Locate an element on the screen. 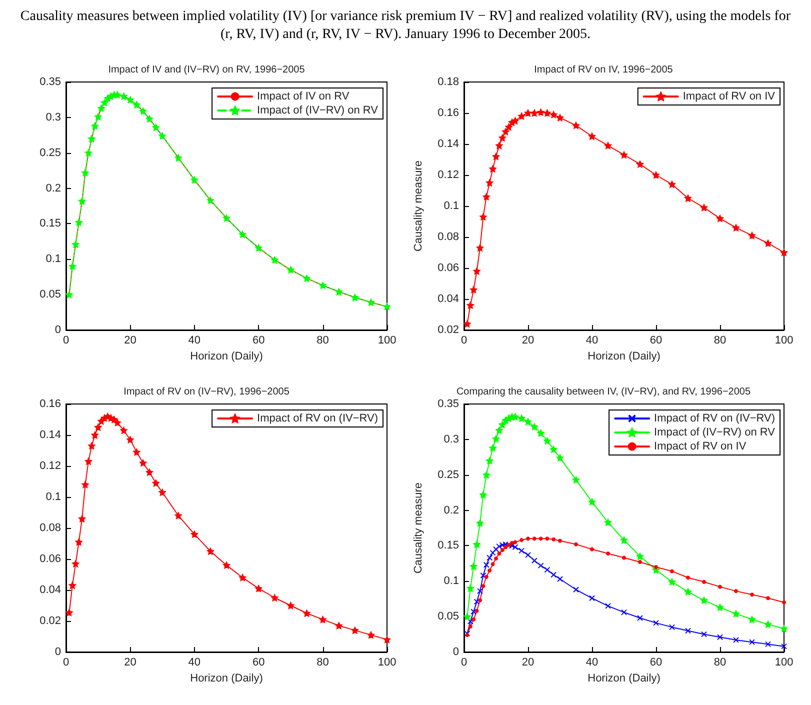 Image resolution: width=811 pixels, height=705 pixels. chart-title: Impact of RV on (IV−RV), 1996−2005 is located at coordinates (207, 392).